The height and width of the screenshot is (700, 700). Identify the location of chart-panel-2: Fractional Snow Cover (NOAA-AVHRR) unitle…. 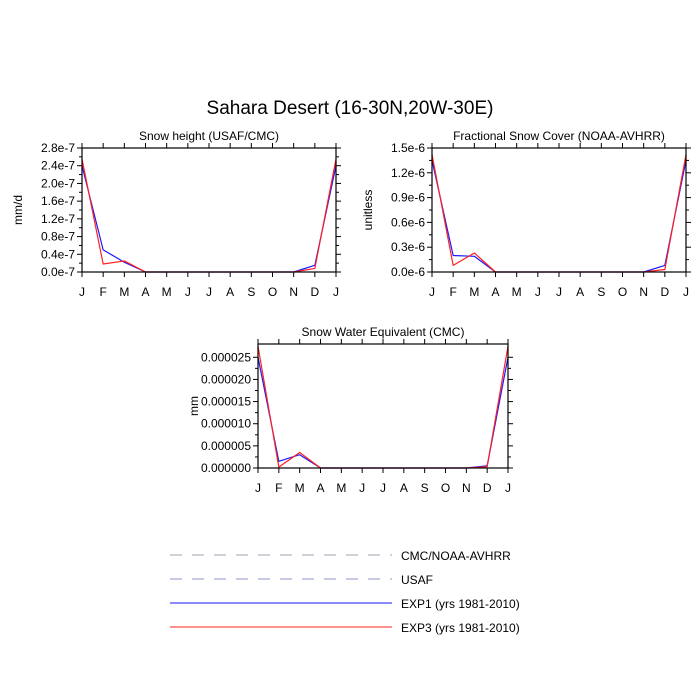
(526, 214).